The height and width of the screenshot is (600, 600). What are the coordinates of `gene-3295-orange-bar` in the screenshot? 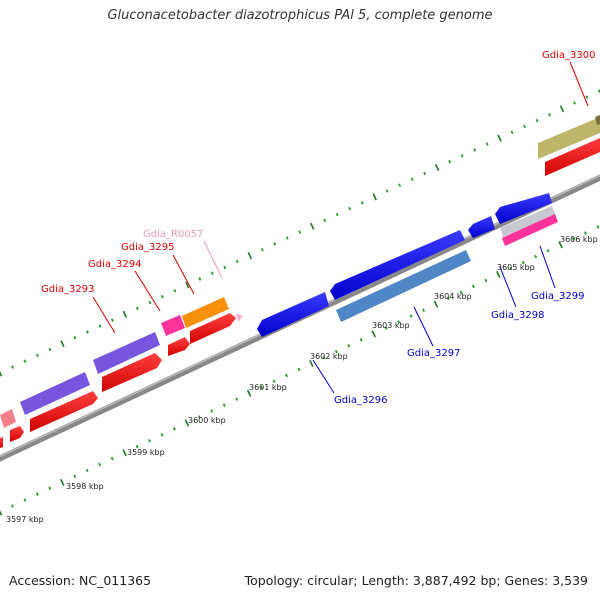 It's located at (205, 312).